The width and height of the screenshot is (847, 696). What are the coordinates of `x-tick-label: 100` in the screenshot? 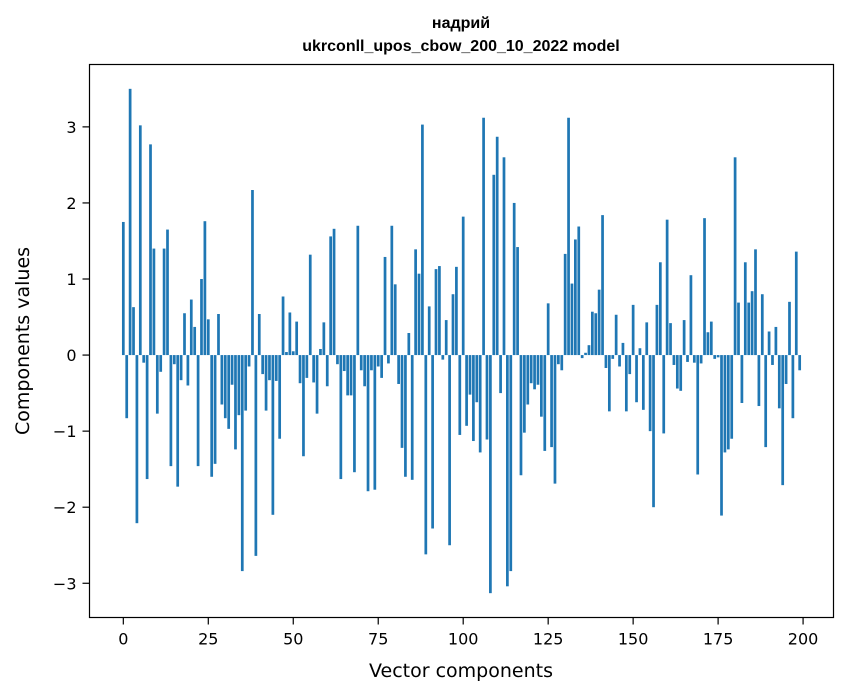 It's located at (463, 639).